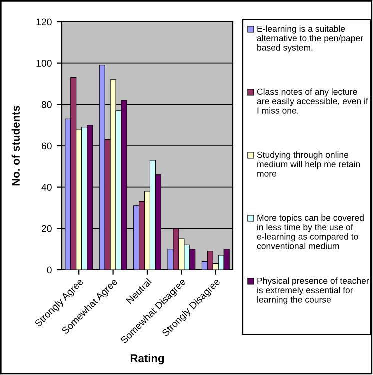  Describe the element at coordinates (312, 101) in the screenshot. I see `legend-label: Class notes of any lecture are easily accessible, even if I miss one.` at that location.